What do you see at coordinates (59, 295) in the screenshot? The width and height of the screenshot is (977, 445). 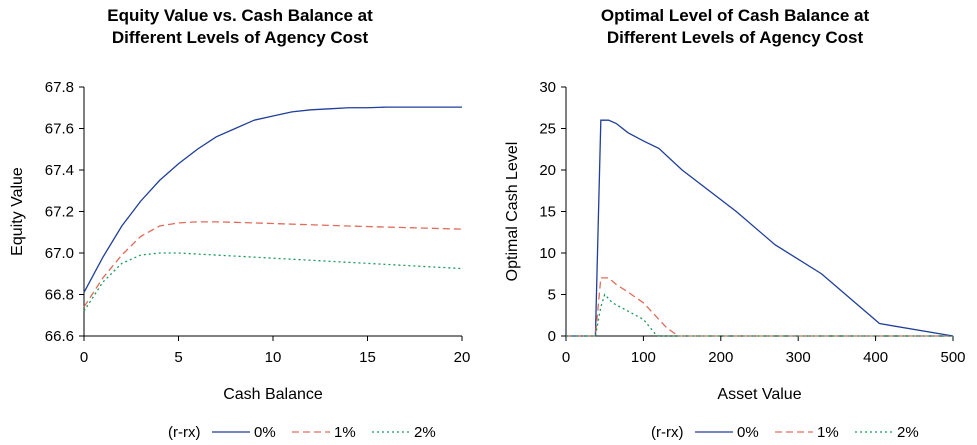 I see `equity-y-tick-label: 66.8` at bounding box center [59, 295].